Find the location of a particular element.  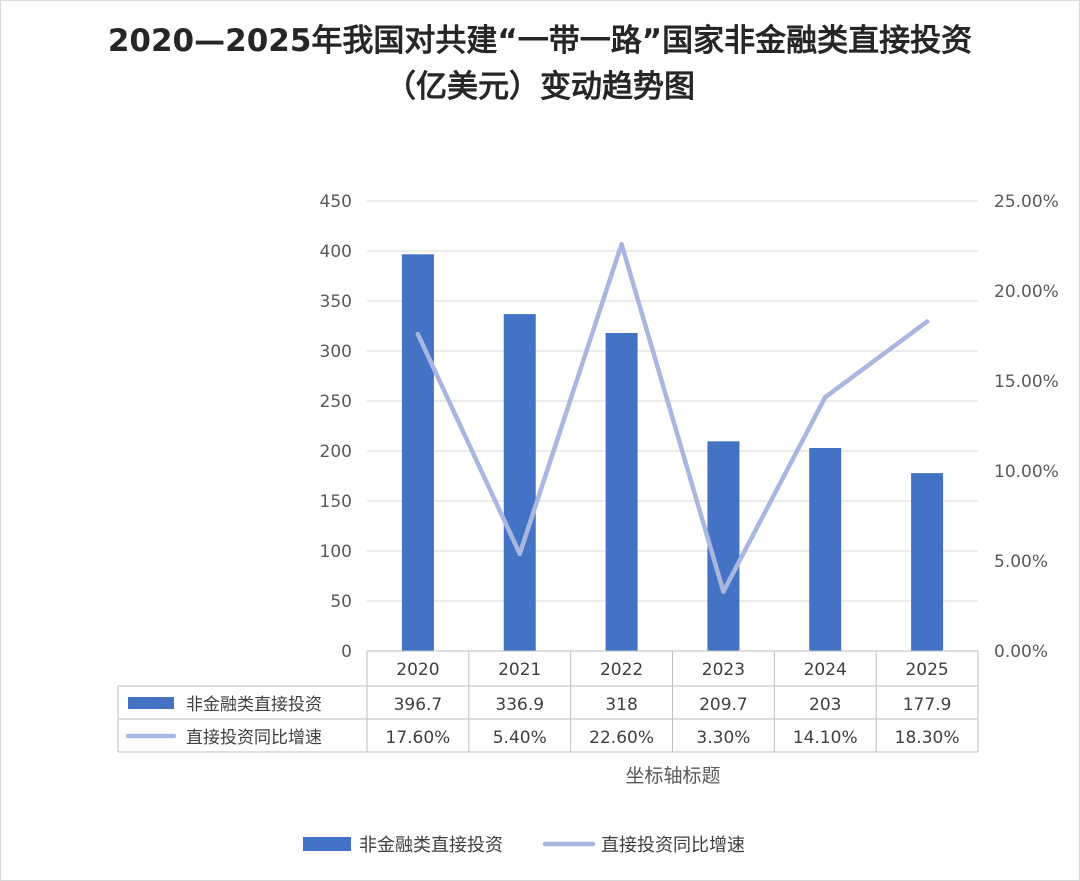

category-label: 2024 is located at coordinates (825, 670).